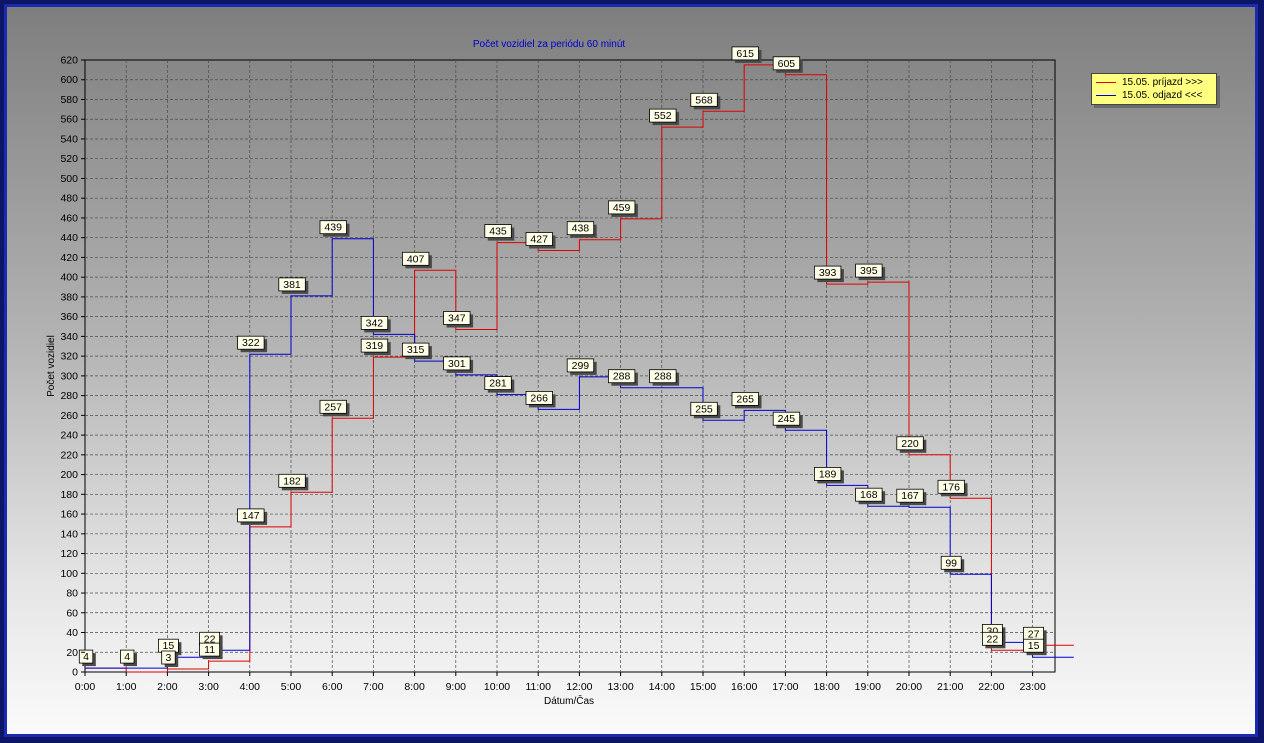  I want to click on data-label: 347, so click(458, 319).